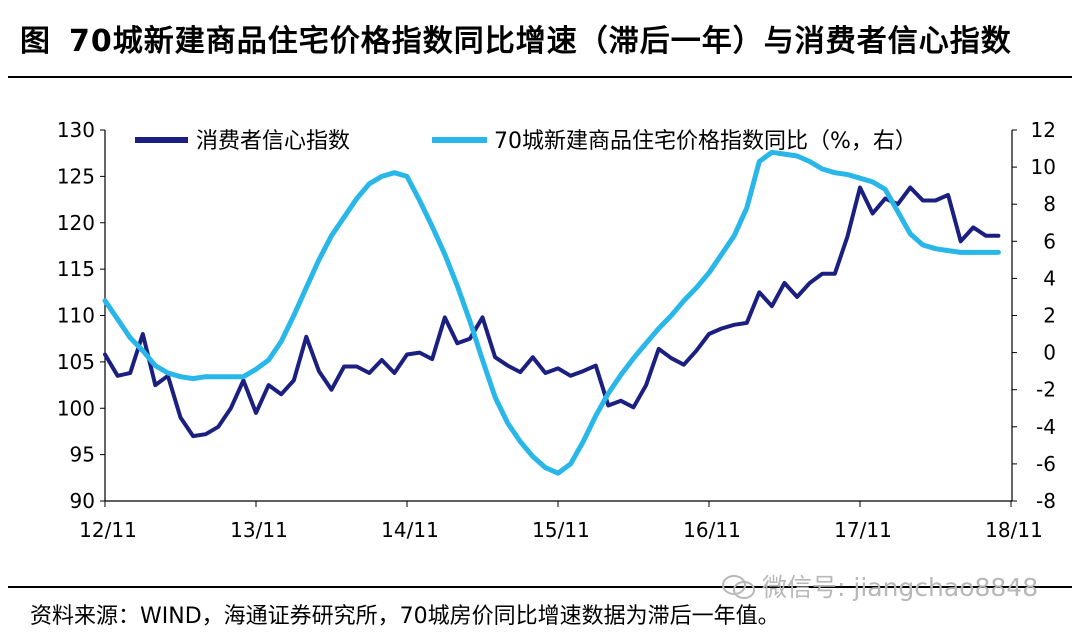 This screenshot has height=638, width=1080. Describe the element at coordinates (76, 223) in the screenshot. I see `left-y-tick-label: 120` at that location.